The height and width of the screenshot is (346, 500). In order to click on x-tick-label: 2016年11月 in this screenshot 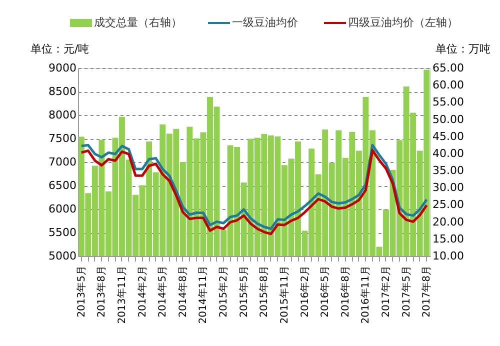, I will do `click(366, 295)`.